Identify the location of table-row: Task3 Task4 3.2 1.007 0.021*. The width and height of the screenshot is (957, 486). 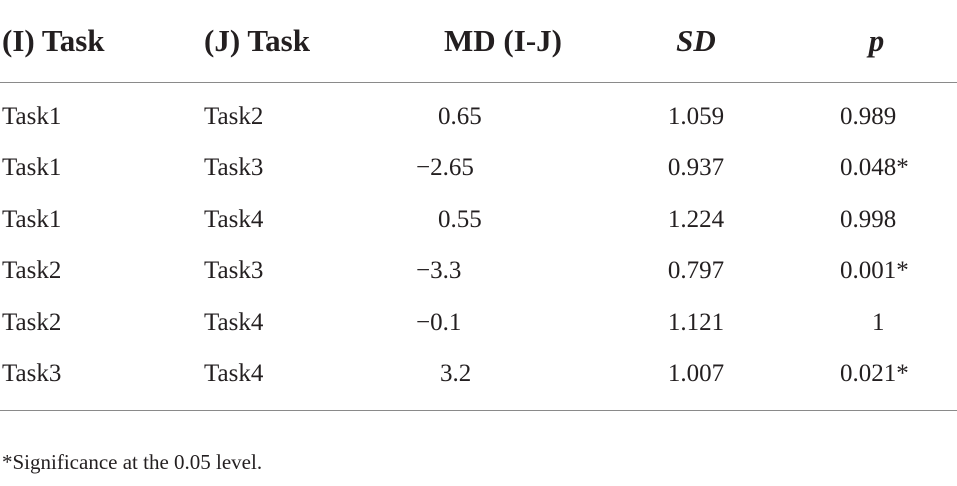
(478, 379).